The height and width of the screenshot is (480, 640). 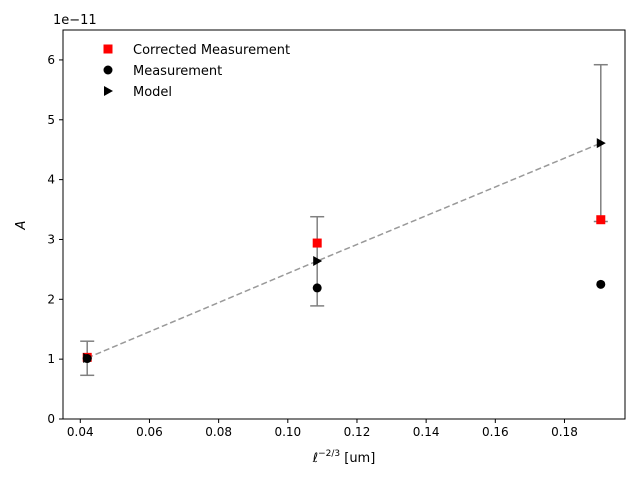 I want to click on legend: Corrected Measurement Measurement Model, so click(x=196, y=71).